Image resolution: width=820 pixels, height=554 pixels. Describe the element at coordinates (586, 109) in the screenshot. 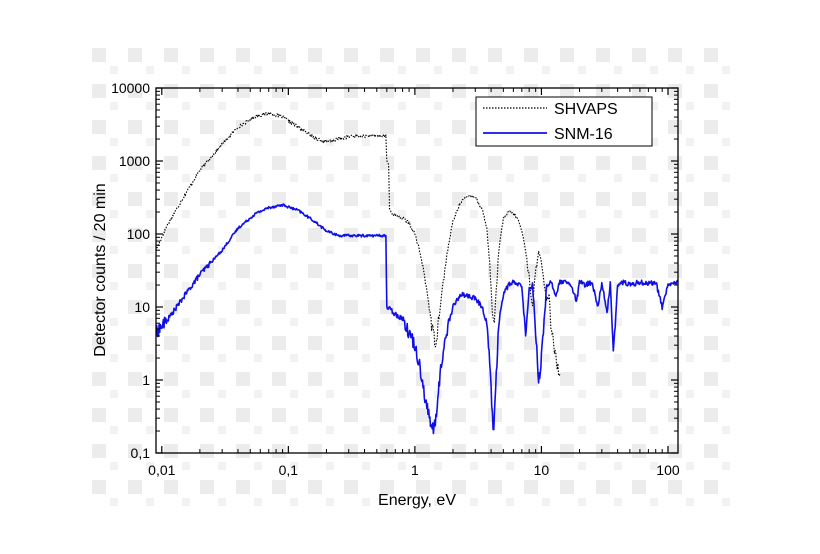

I see `legend-label-shvaps: SHVAPS` at that location.